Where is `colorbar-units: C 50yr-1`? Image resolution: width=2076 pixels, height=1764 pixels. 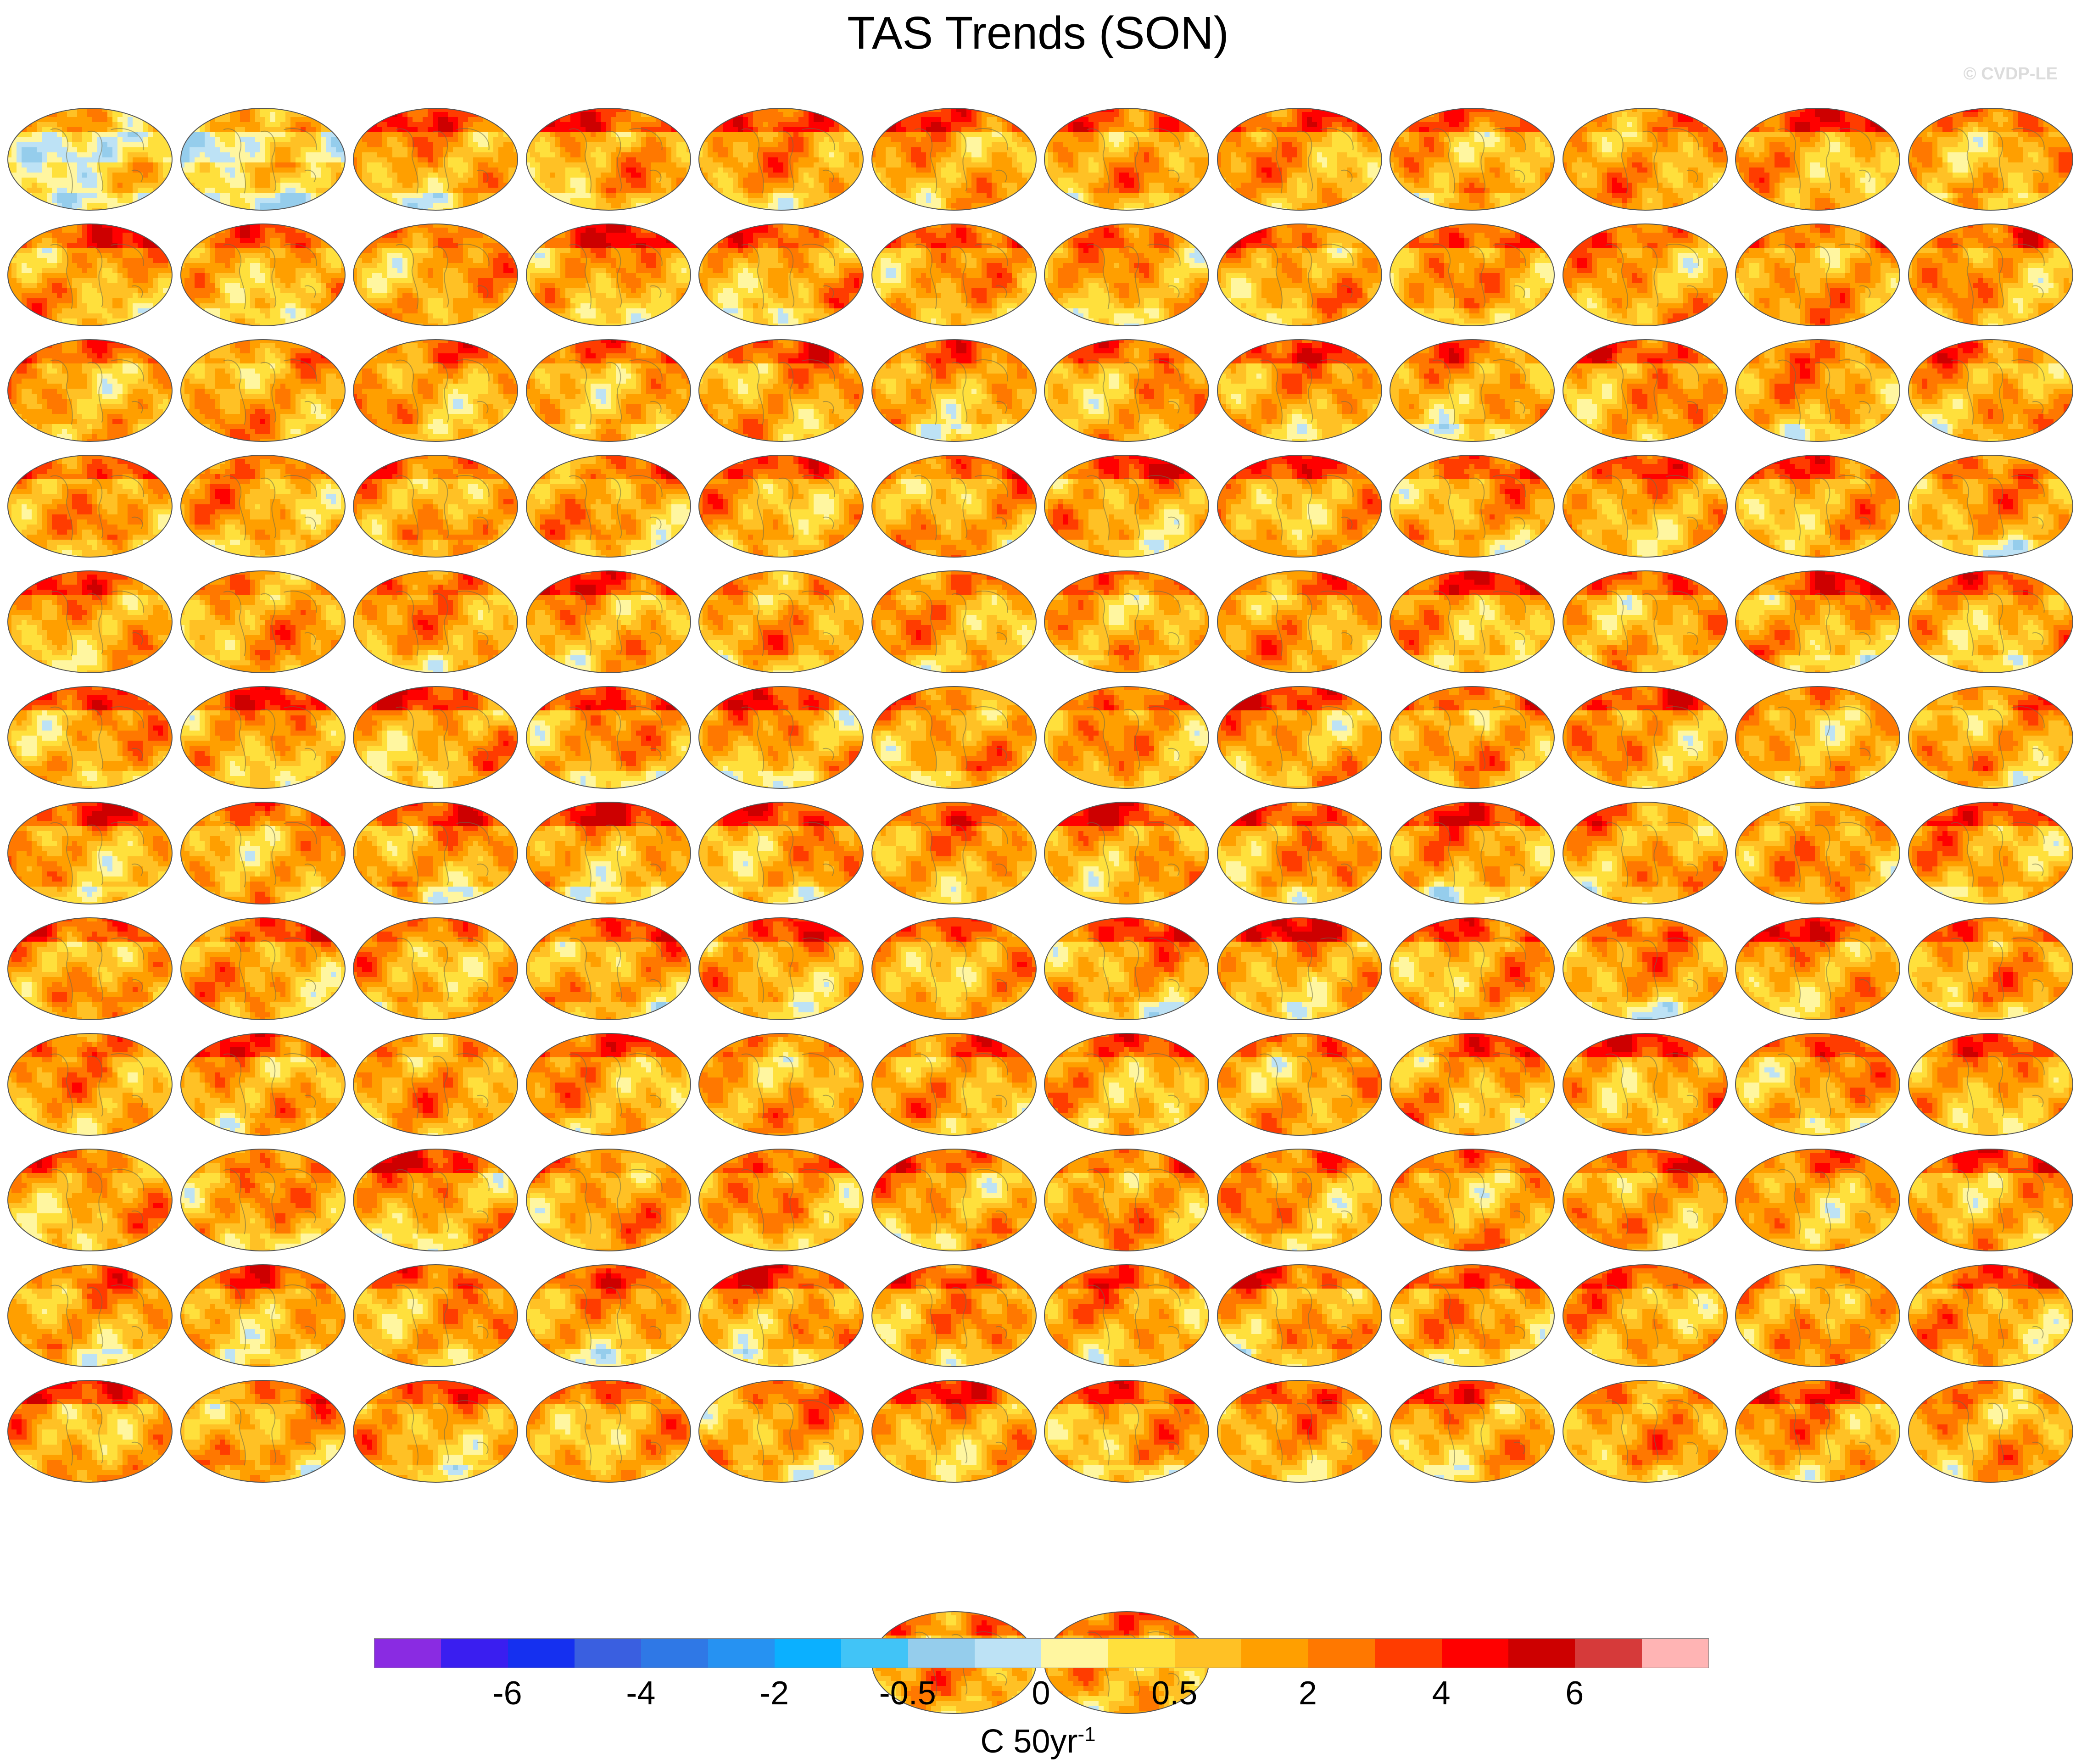
colorbar-units: C 50yr-1 is located at coordinates (1038, 1738).